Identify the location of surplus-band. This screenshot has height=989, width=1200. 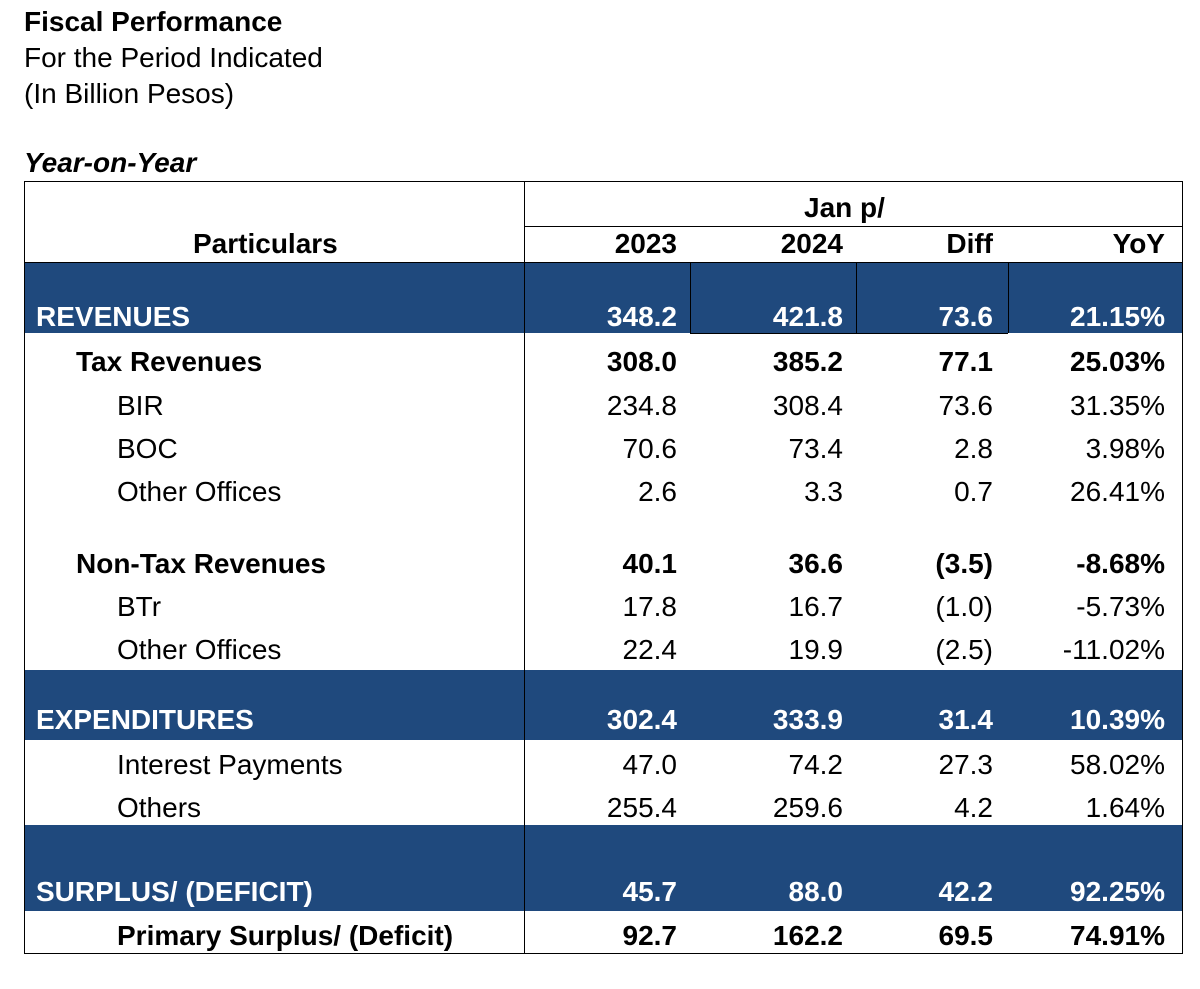
(603, 868).